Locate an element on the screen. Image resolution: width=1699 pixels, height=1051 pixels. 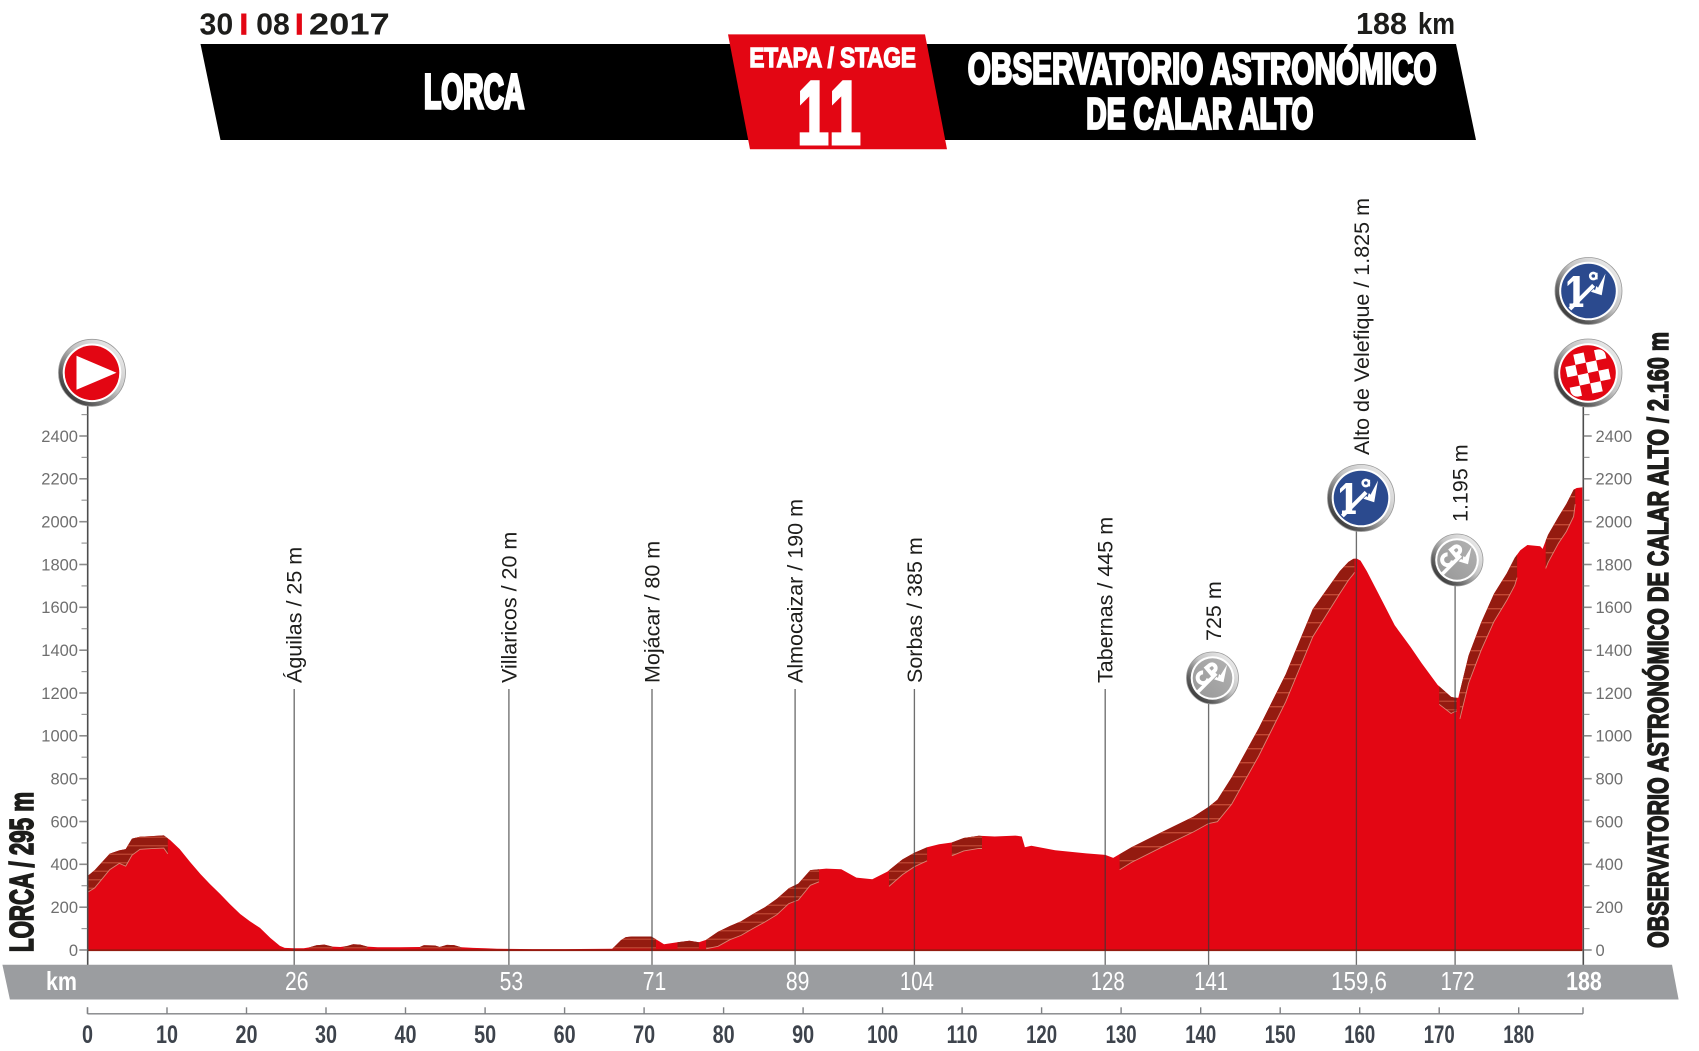
svg-text: Águilas / 25 m is located at coordinates (294, 615).